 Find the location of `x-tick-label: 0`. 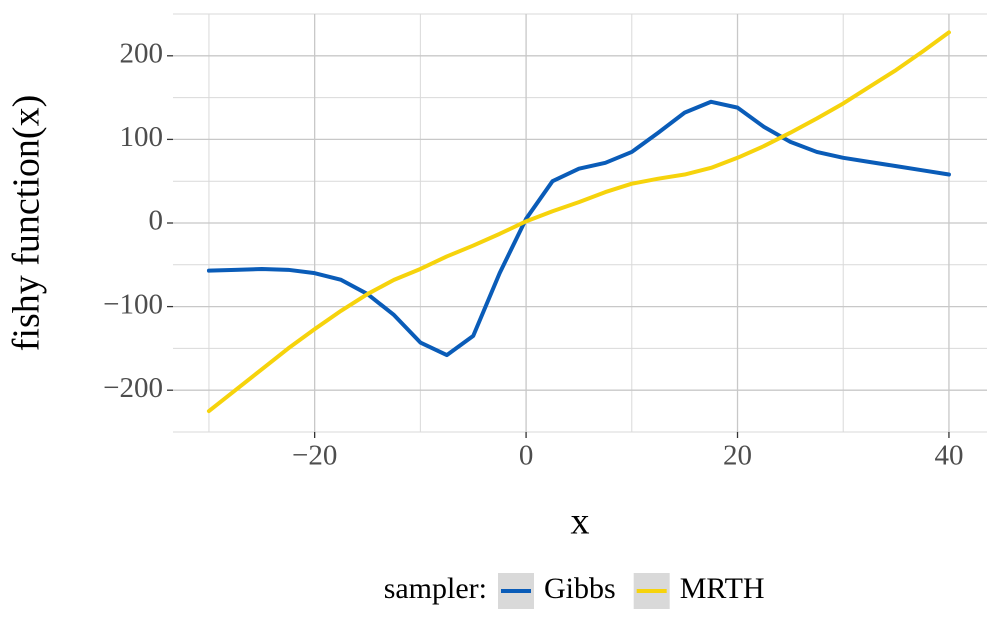

x-tick-label: 0 is located at coordinates (526, 456).